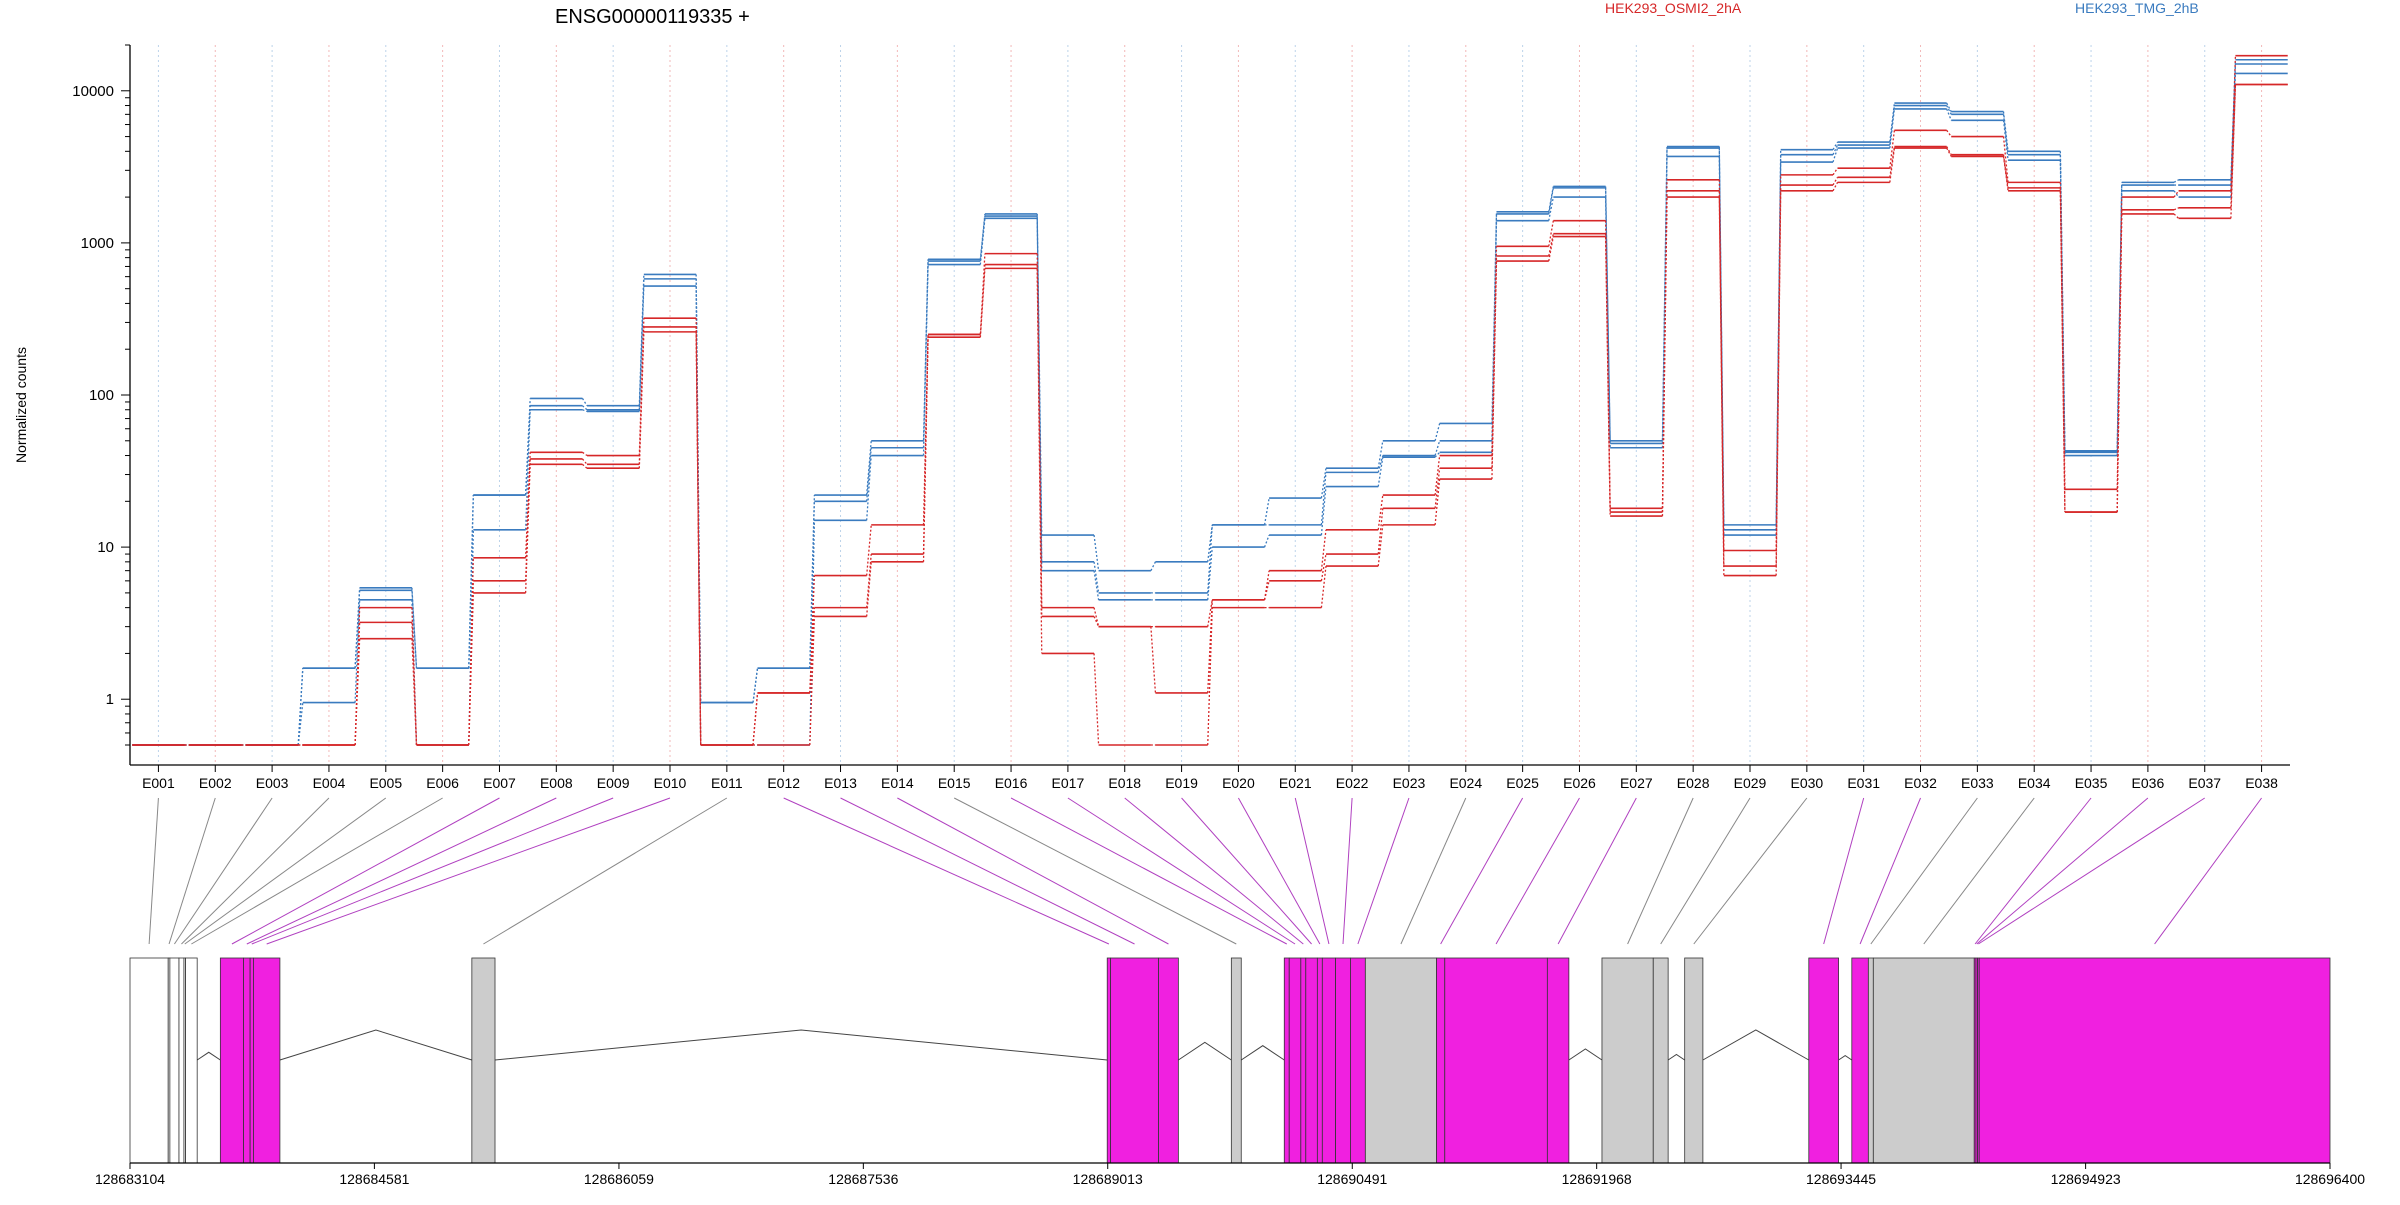 The height and width of the screenshot is (1205, 2400). I want to click on x-tick-label: E012, so click(783, 783).